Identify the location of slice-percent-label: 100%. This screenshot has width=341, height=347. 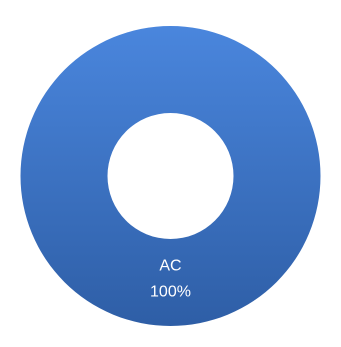
(170, 292).